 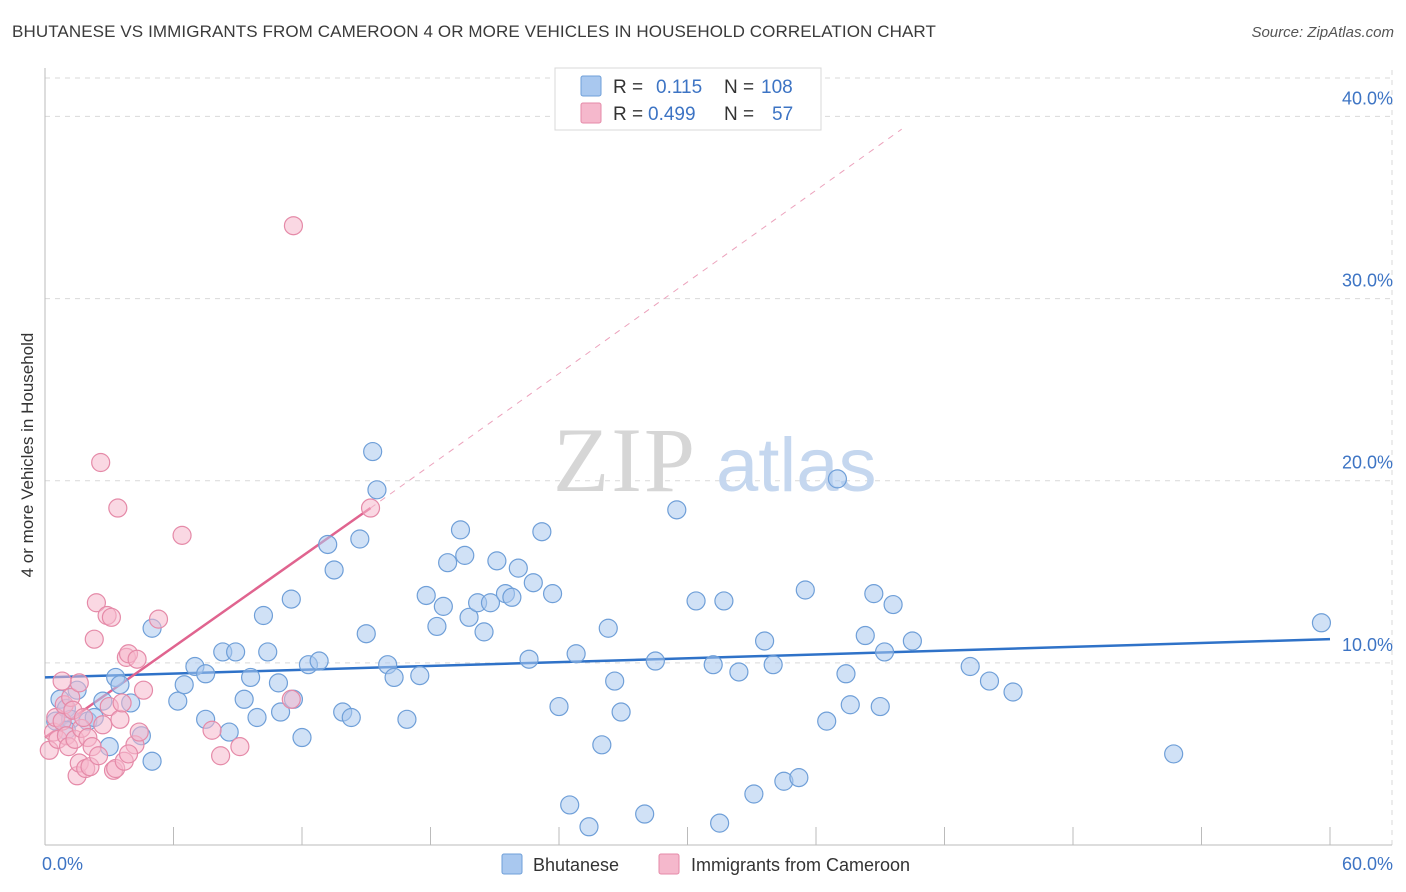 I want to click on watermark-zip: ZIP, so click(x=625, y=460).